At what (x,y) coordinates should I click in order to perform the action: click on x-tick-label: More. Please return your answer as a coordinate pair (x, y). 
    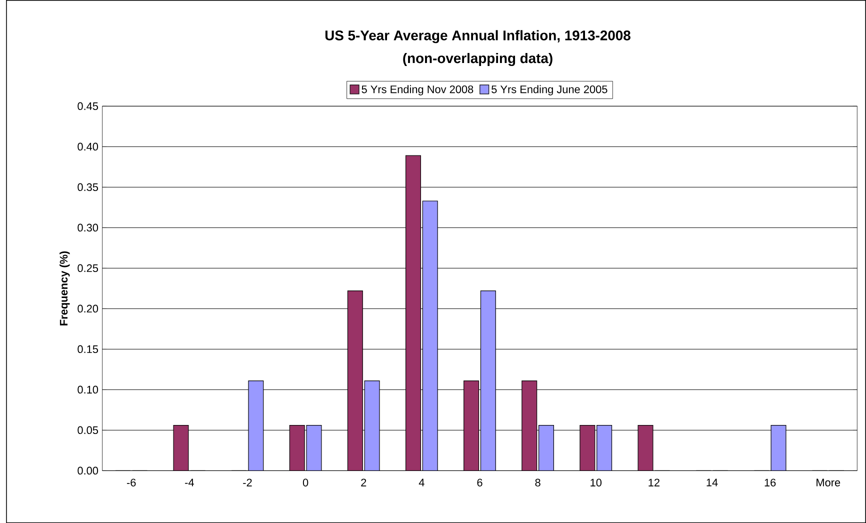
    Looking at the image, I should click on (828, 482).